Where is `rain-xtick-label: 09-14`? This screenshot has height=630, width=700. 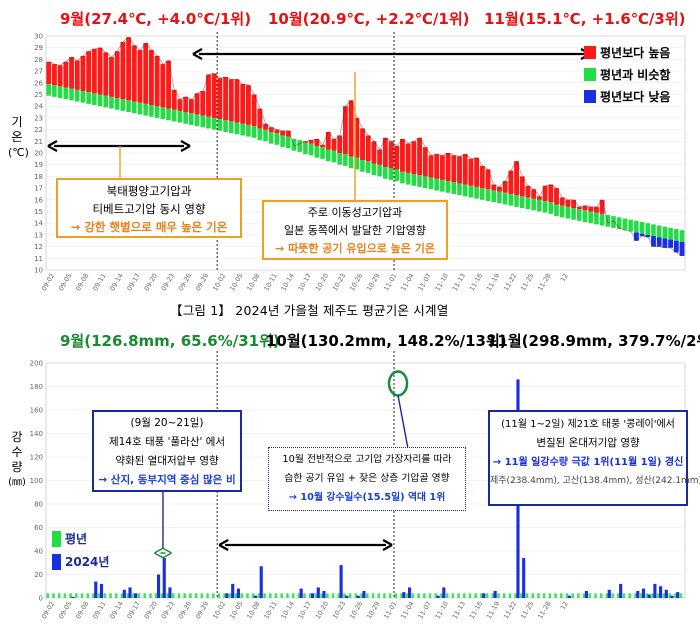
rain-xtick-label: 09-14 is located at coordinates (116, 610).